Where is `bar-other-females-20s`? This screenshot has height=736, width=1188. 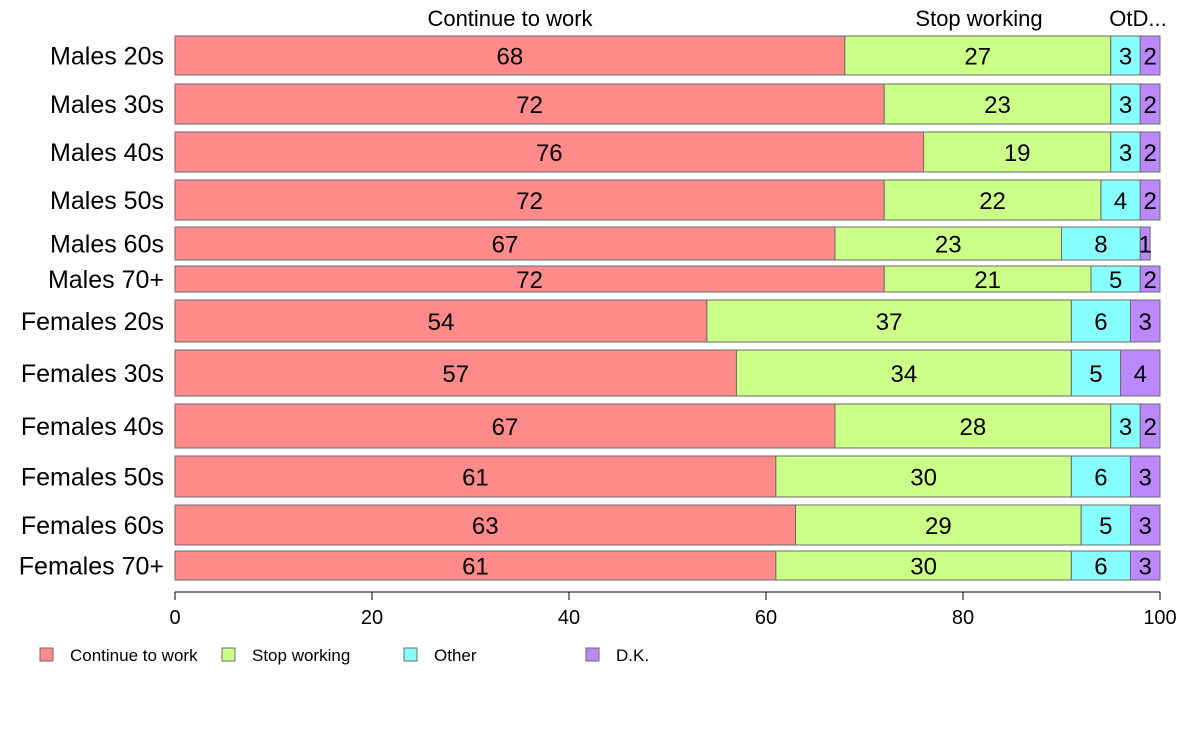 bar-other-females-20s is located at coordinates (1100, 321).